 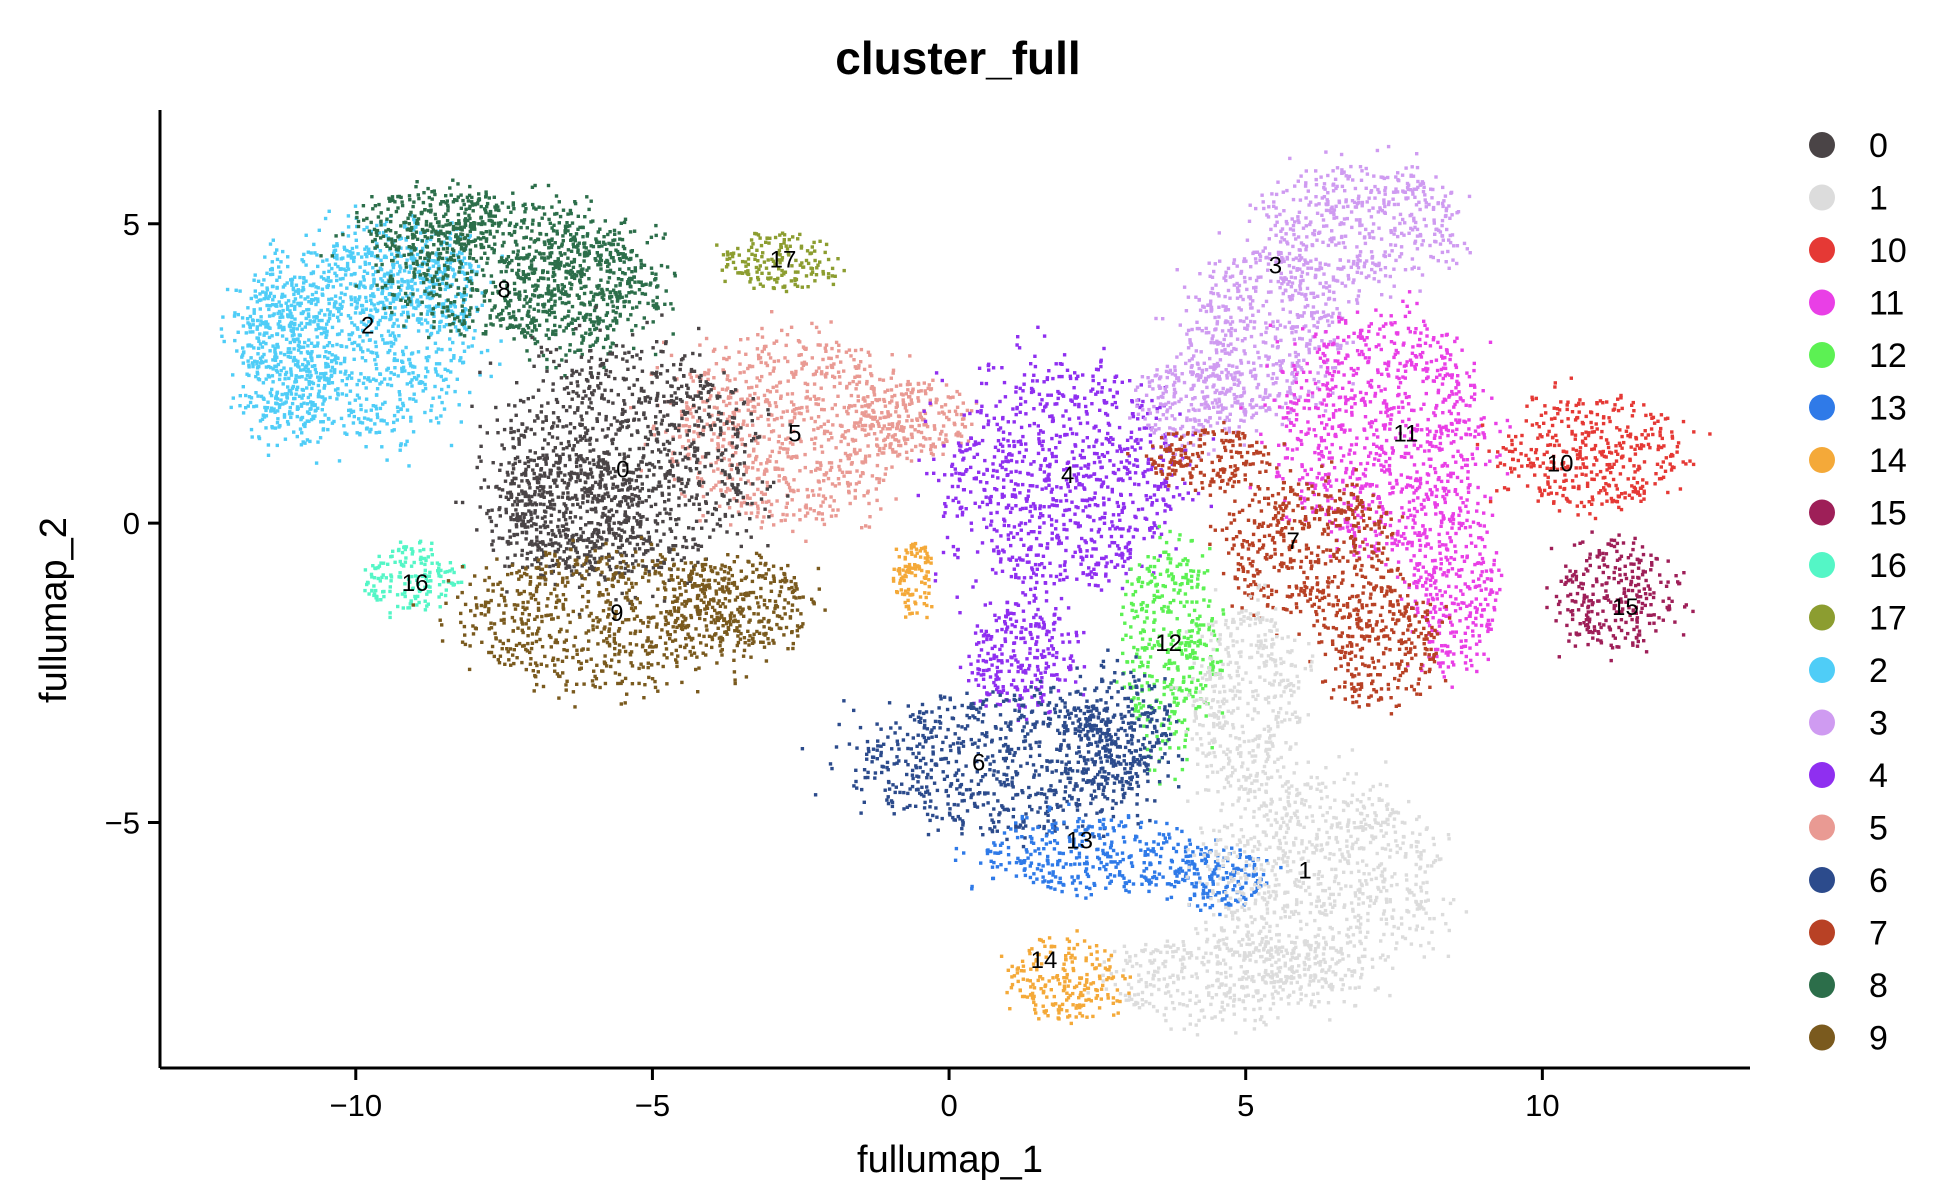 I want to click on legend-label: 3, so click(x=1878, y=724).